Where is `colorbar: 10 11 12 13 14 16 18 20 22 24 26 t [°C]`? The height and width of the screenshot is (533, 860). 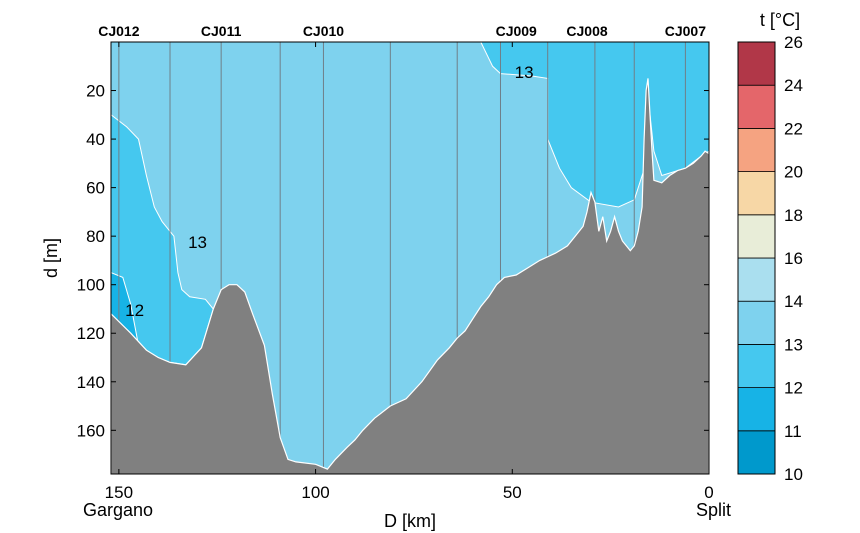 colorbar: 10 11 12 13 14 16 18 20 22 24 26 t [°C] is located at coordinates (770, 247).